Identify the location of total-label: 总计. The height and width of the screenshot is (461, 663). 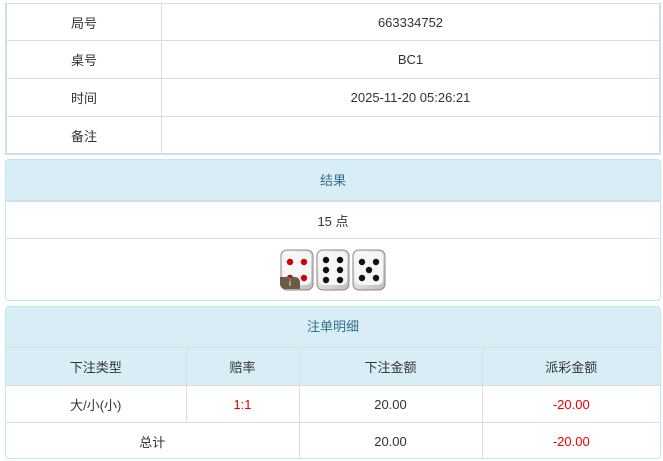
(153, 440).